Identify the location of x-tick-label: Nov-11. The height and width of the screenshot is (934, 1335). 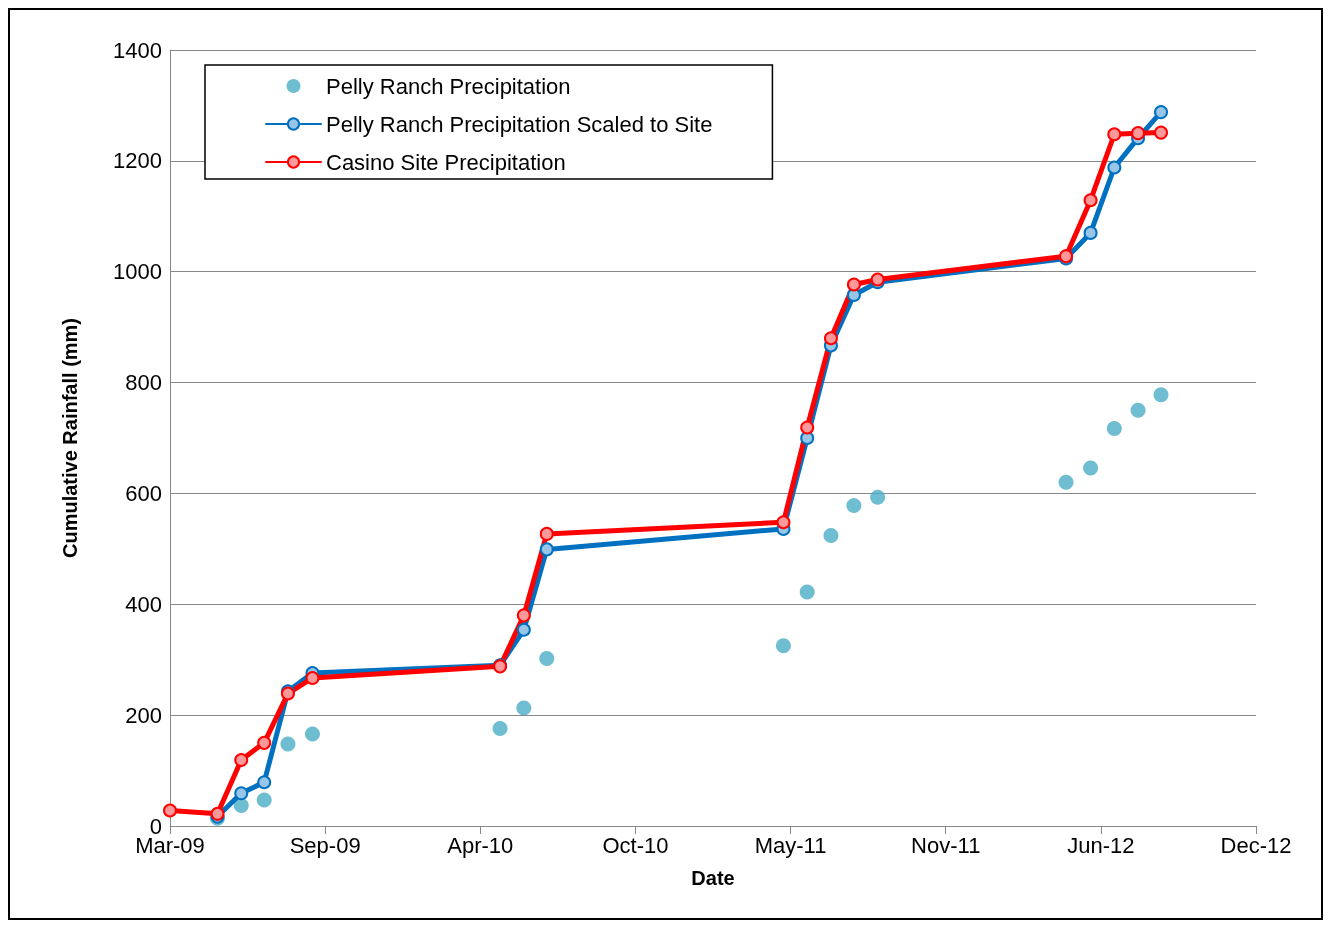
(946, 845).